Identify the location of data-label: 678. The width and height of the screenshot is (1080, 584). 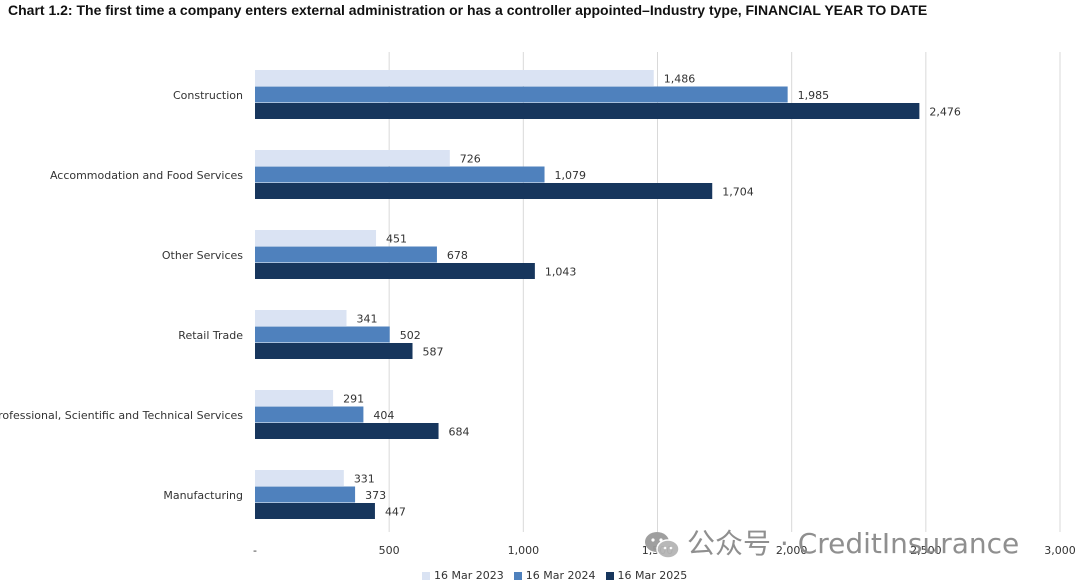
(457, 255).